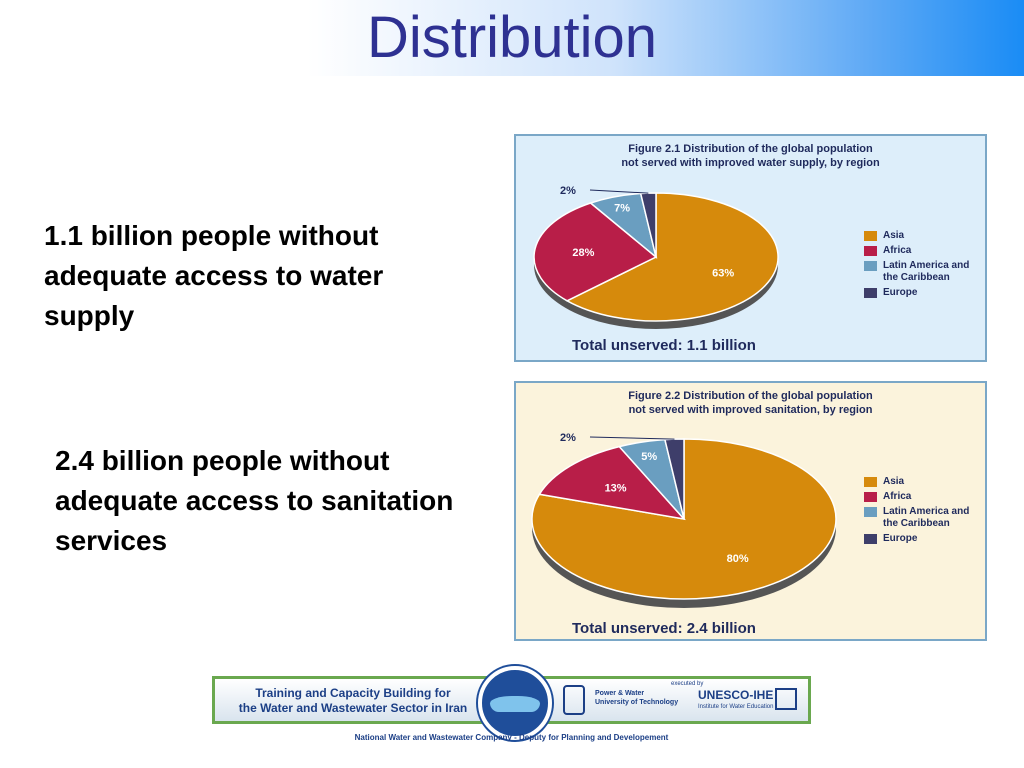  Describe the element at coordinates (672, 257) in the screenshot. I see `pie-slice-asia` at that location.